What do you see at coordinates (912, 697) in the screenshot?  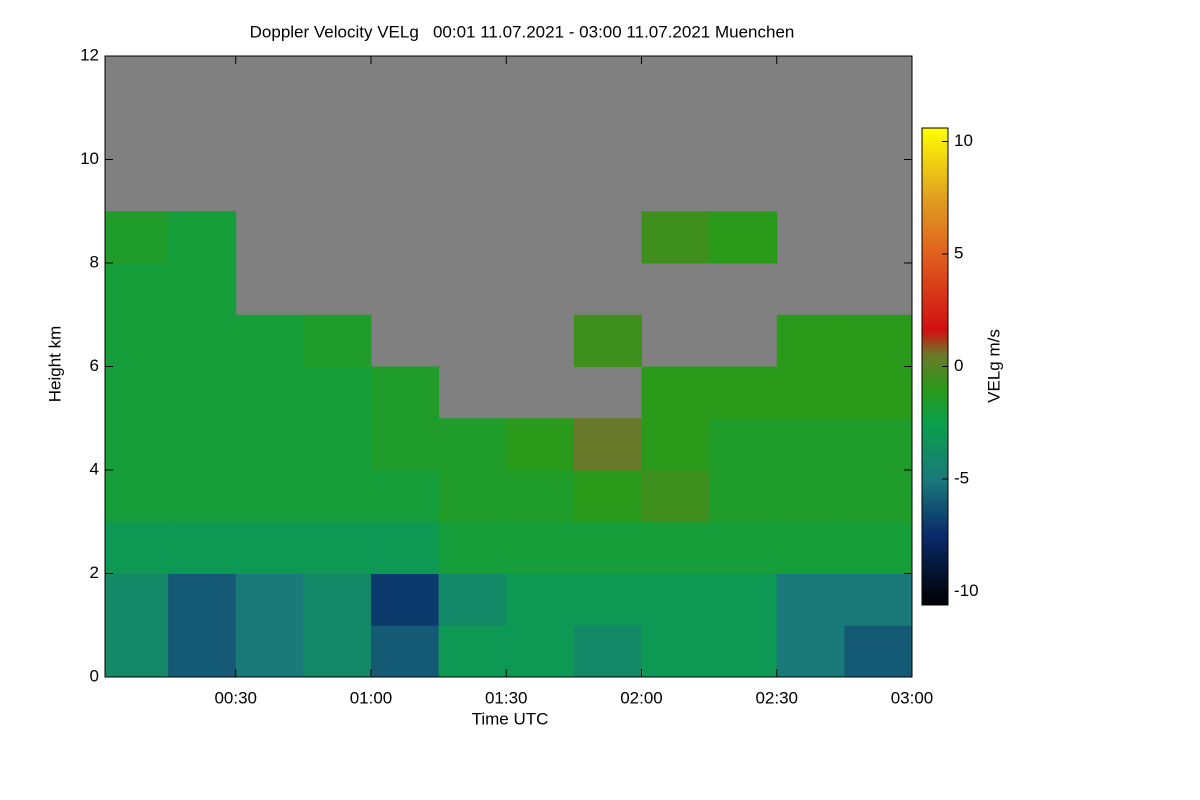 I see `x-tick-label: 03:00` at bounding box center [912, 697].